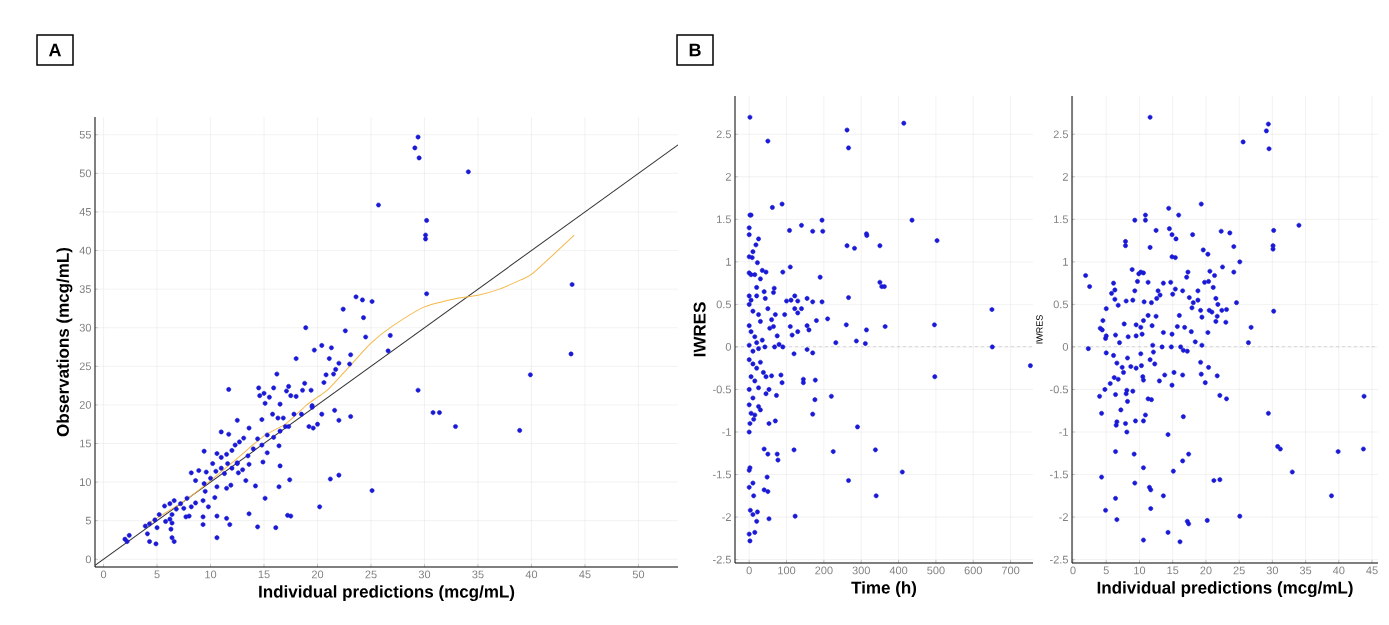 This screenshot has height=625, width=1389. What do you see at coordinates (85, 327) in the screenshot?
I see `y-tick-label: 30` at bounding box center [85, 327].